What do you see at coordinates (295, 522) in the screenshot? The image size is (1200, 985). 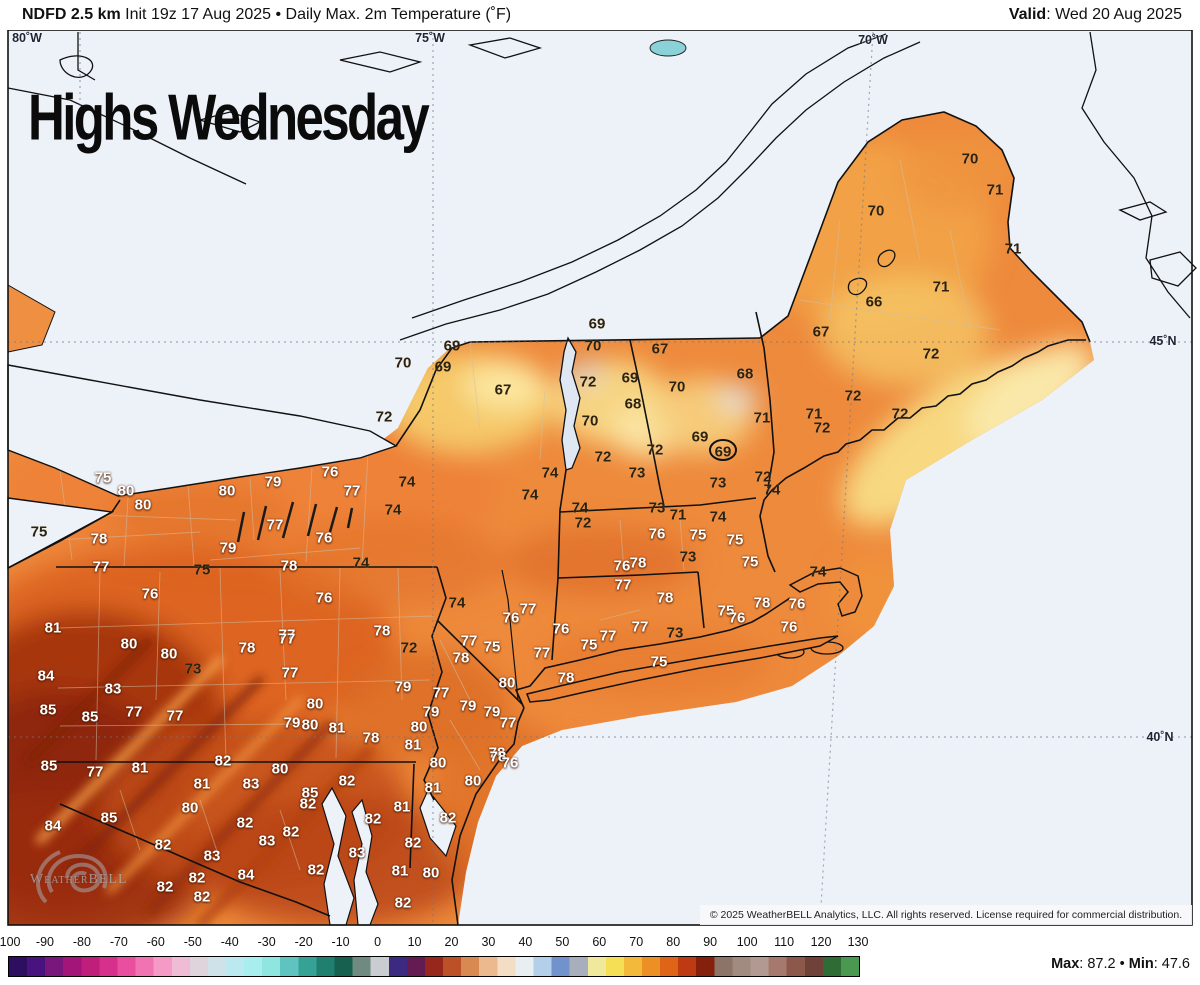 I see `finger-lakes` at bounding box center [295, 522].